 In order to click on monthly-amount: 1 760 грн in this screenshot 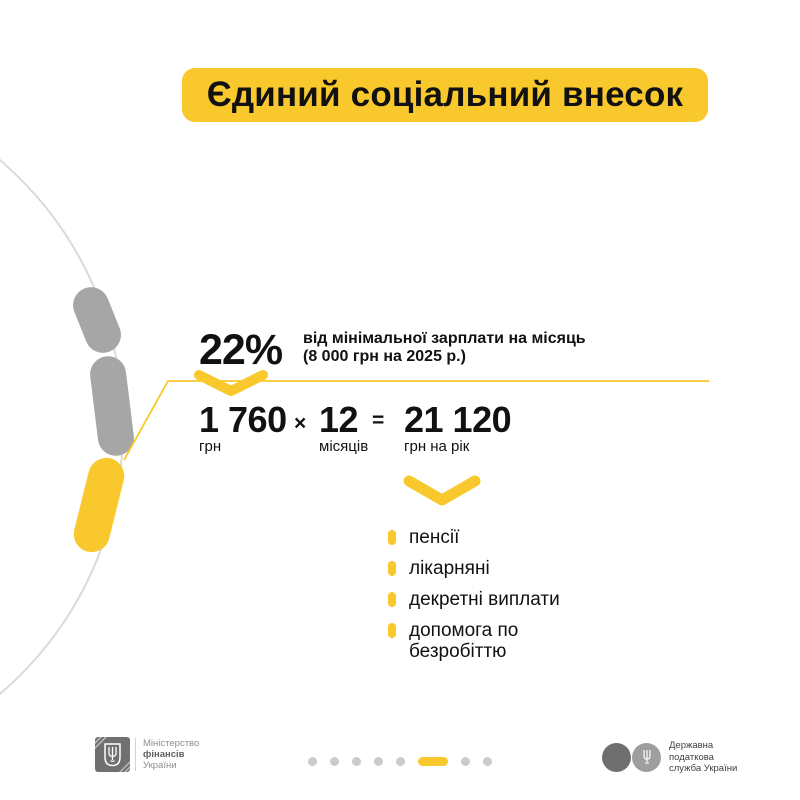, I will do `click(243, 427)`.